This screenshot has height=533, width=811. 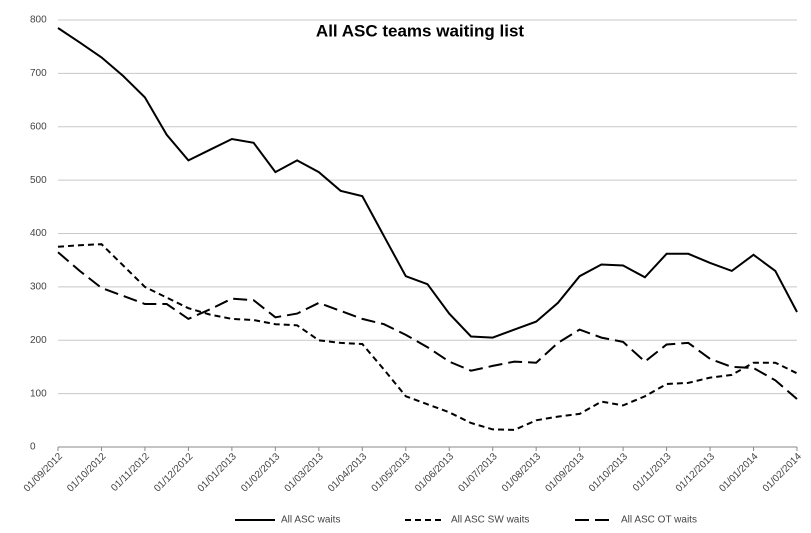 What do you see at coordinates (738, 472) in the screenshot?
I see `x-tick-label: 01/01/2014` at bounding box center [738, 472].